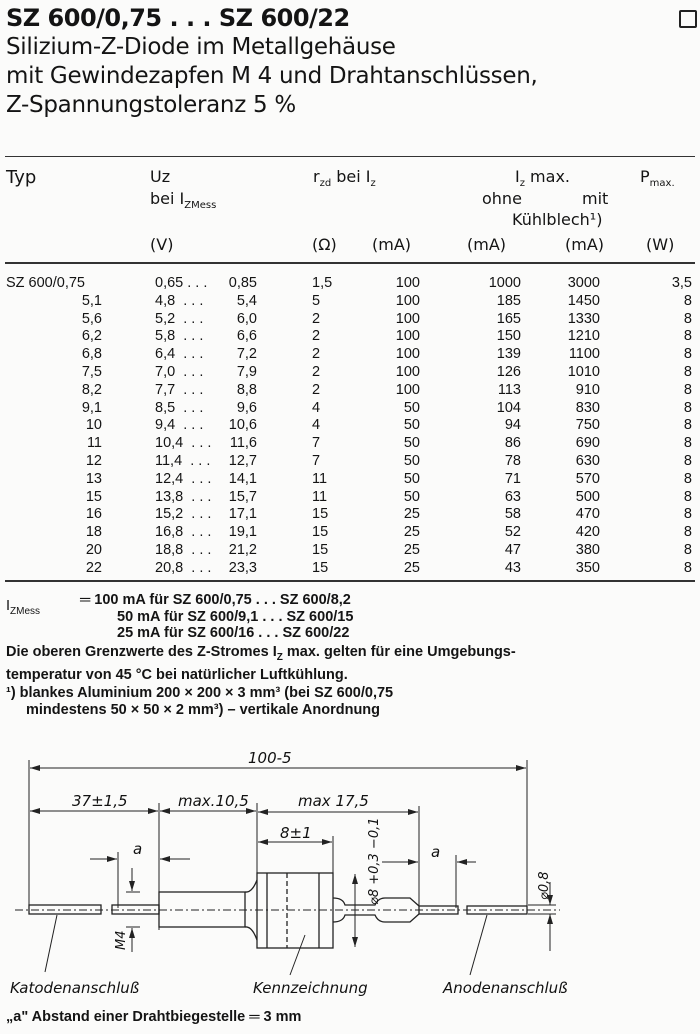  I want to click on dim-body-total: max 17,5, so click(333, 801).